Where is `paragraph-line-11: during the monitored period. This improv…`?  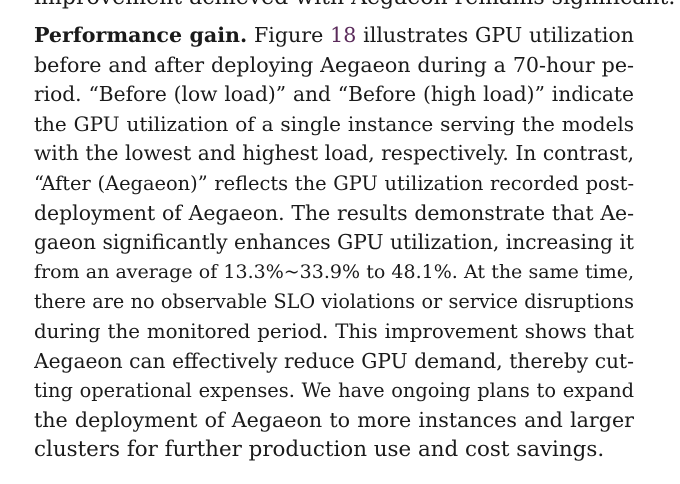 paragraph-line-11: during the monitored period. This improv… is located at coordinates (334, 331).